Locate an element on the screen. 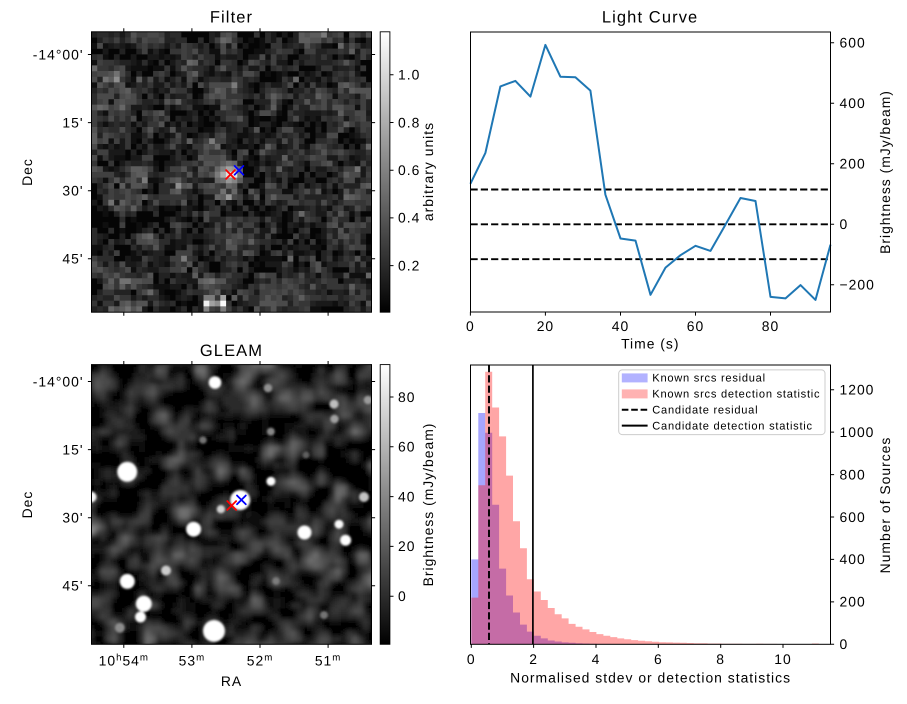 The height and width of the screenshot is (704, 907). svg-text: Number of Sources is located at coordinates (885, 505).